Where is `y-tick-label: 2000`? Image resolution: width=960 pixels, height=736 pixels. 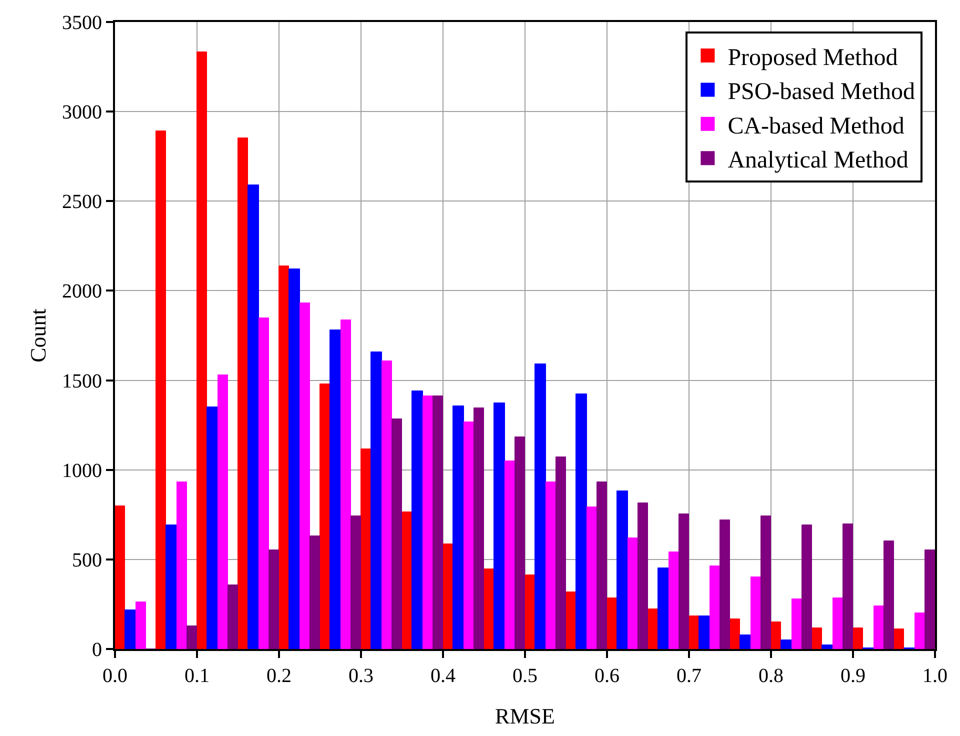 y-tick-label: 2000 is located at coordinates (82, 291).